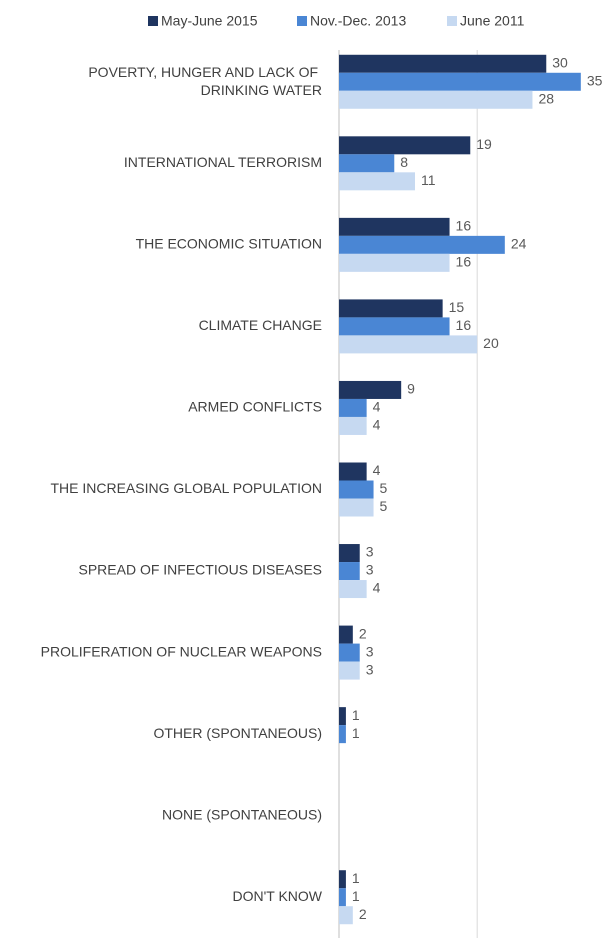  What do you see at coordinates (229, 244) in the screenshot?
I see `category-label: THE ECONOMIC SITUATION` at bounding box center [229, 244].